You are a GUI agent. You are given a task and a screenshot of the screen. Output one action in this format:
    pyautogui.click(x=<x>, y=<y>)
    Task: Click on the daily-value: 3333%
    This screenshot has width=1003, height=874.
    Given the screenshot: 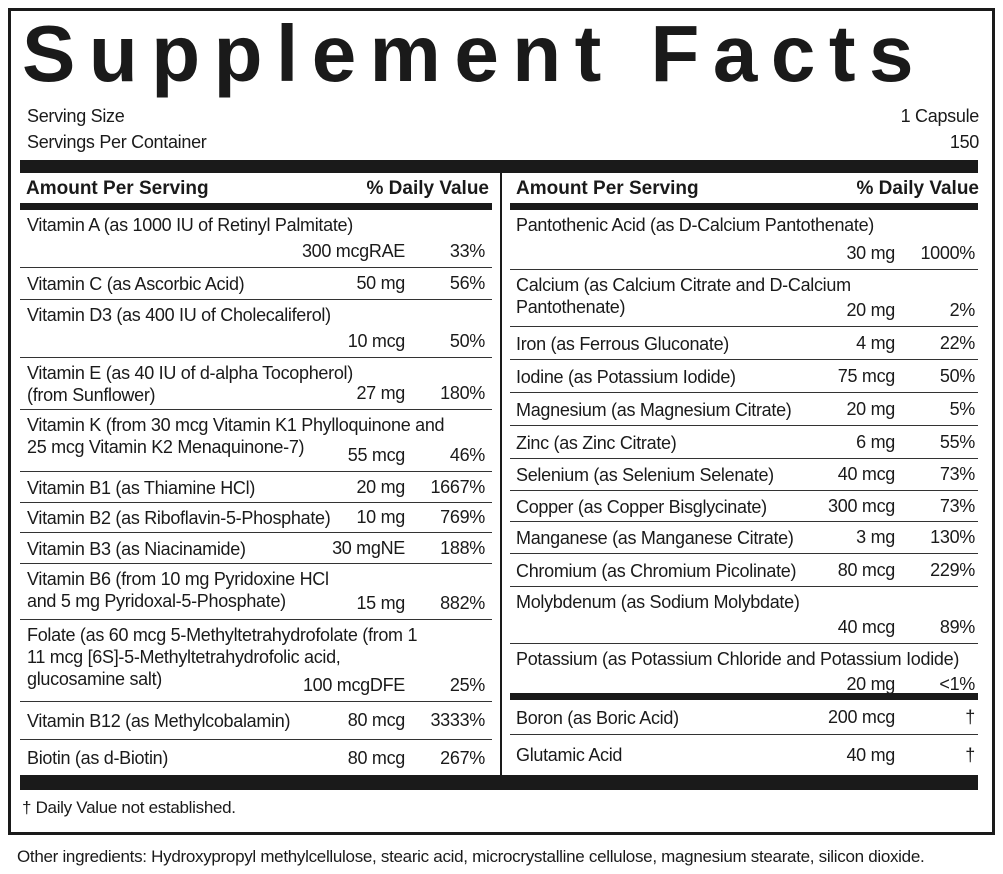 What is the action you would take?
    pyautogui.click(x=457, y=720)
    